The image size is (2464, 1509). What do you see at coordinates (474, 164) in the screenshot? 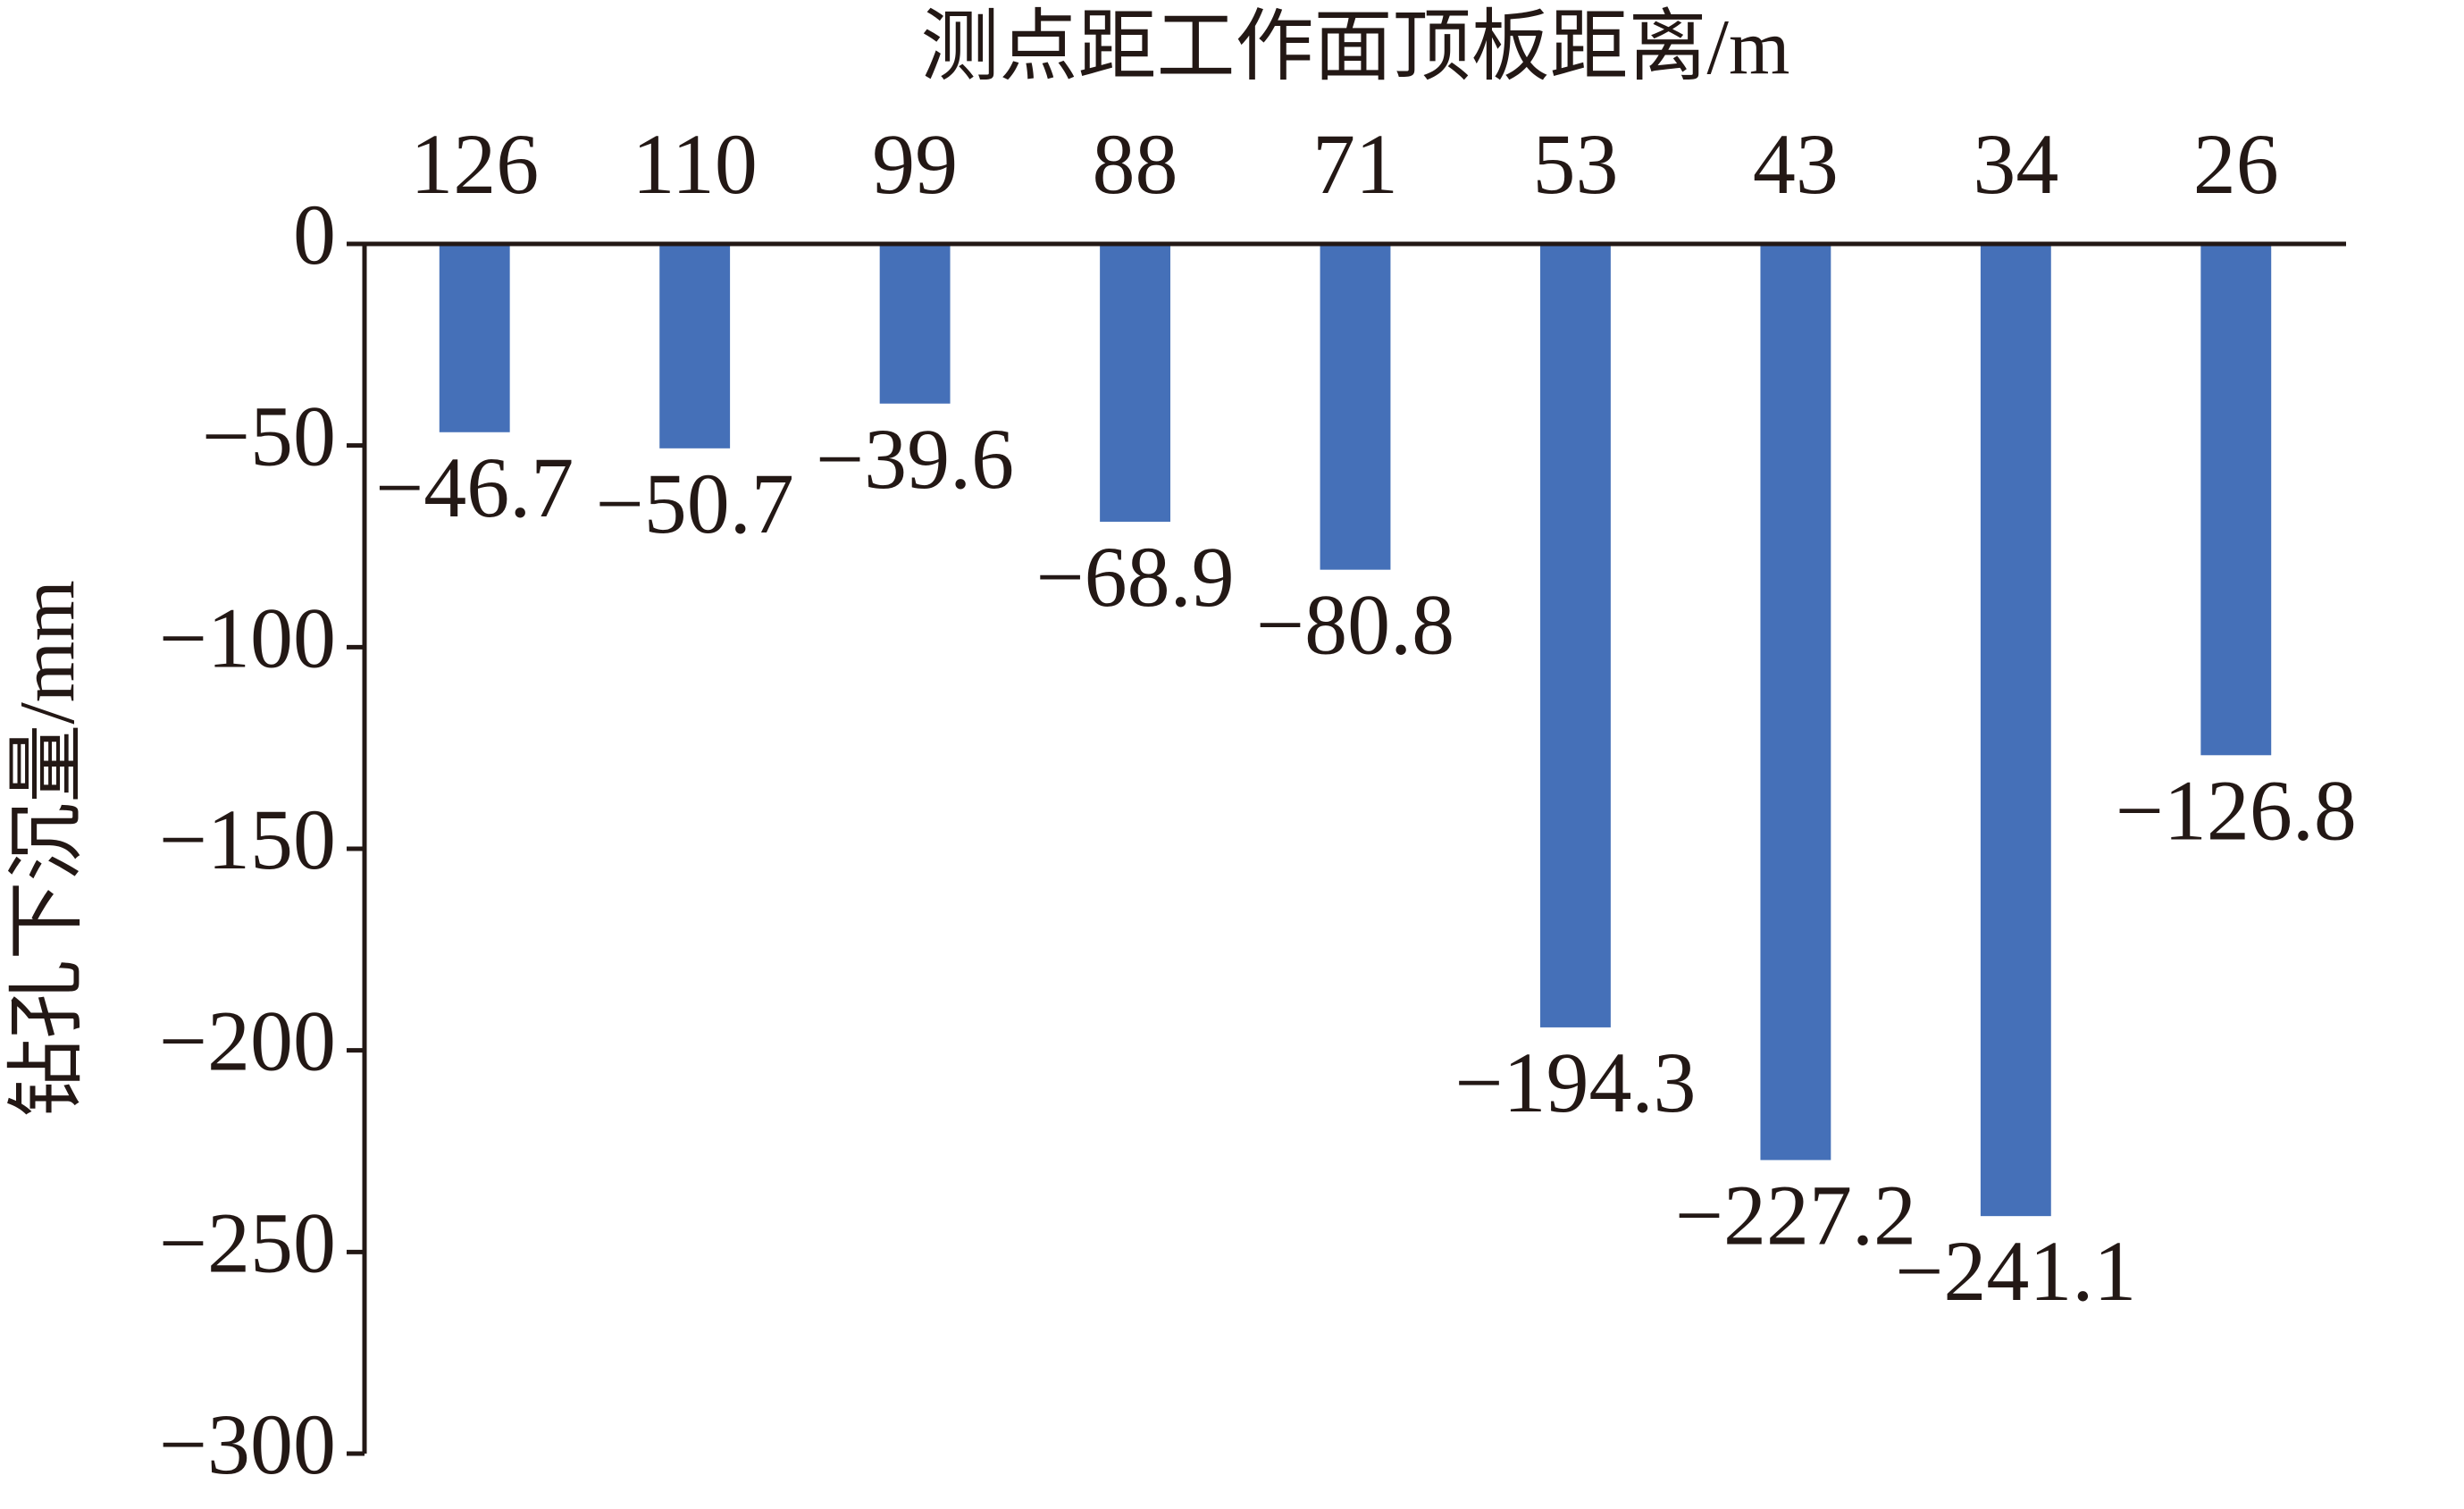
I see `x-tick-label: 126` at bounding box center [474, 164].